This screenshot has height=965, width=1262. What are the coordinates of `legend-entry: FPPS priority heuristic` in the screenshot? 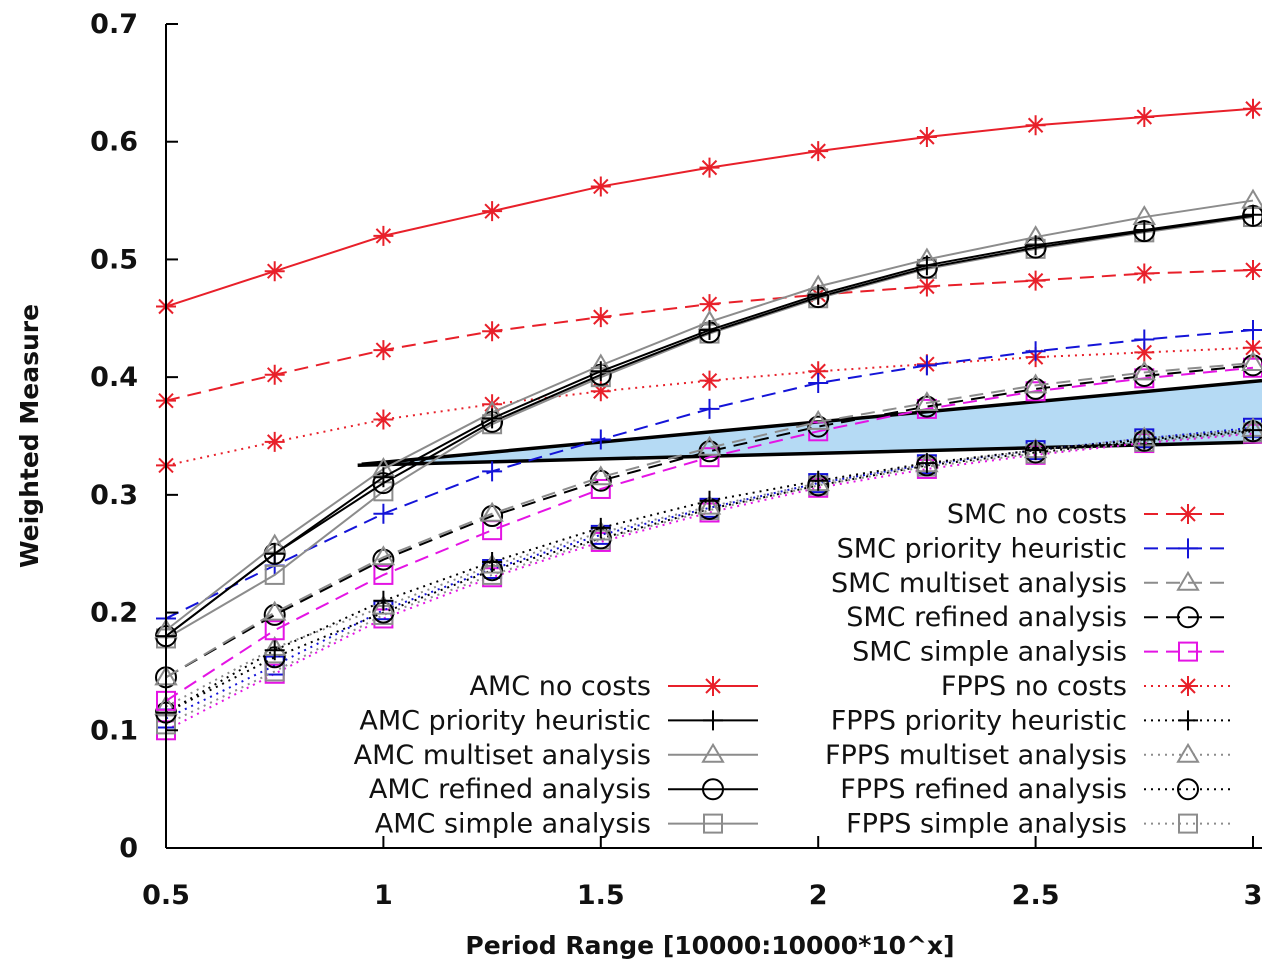 It's located at (1031, 720).